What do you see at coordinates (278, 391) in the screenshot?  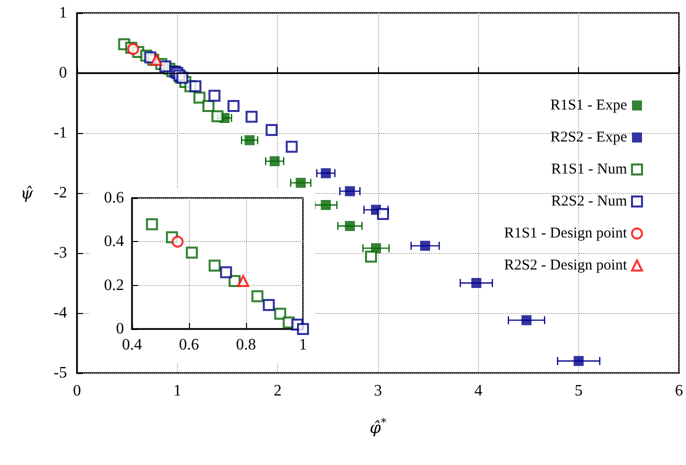 I see `x-tick-label: 2` at bounding box center [278, 391].